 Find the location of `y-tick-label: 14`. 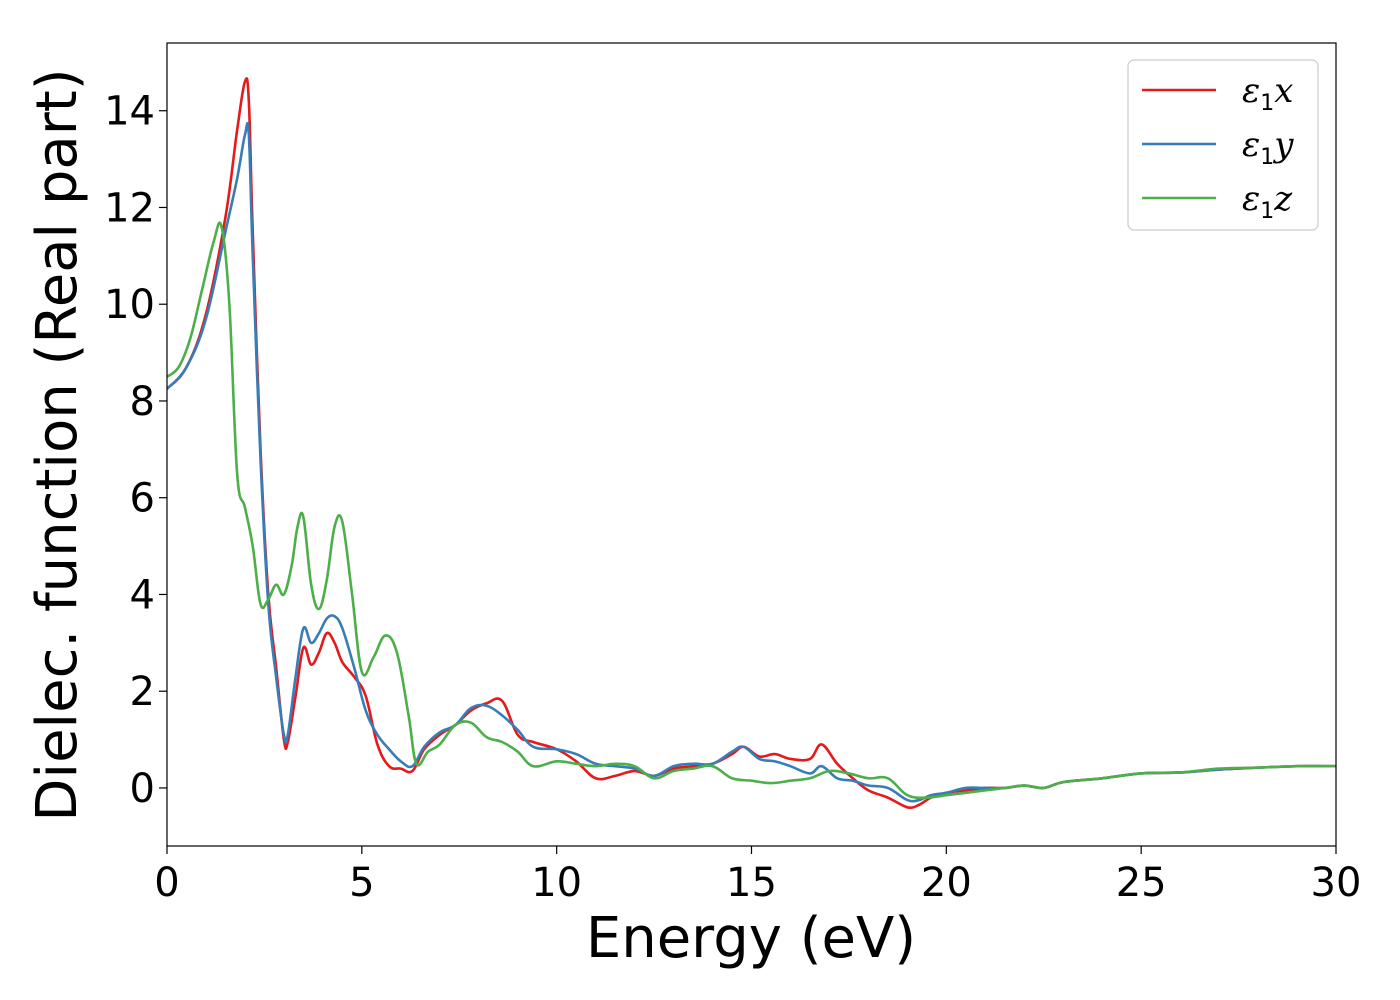

y-tick-label: 14 is located at coordinates (129, 112).